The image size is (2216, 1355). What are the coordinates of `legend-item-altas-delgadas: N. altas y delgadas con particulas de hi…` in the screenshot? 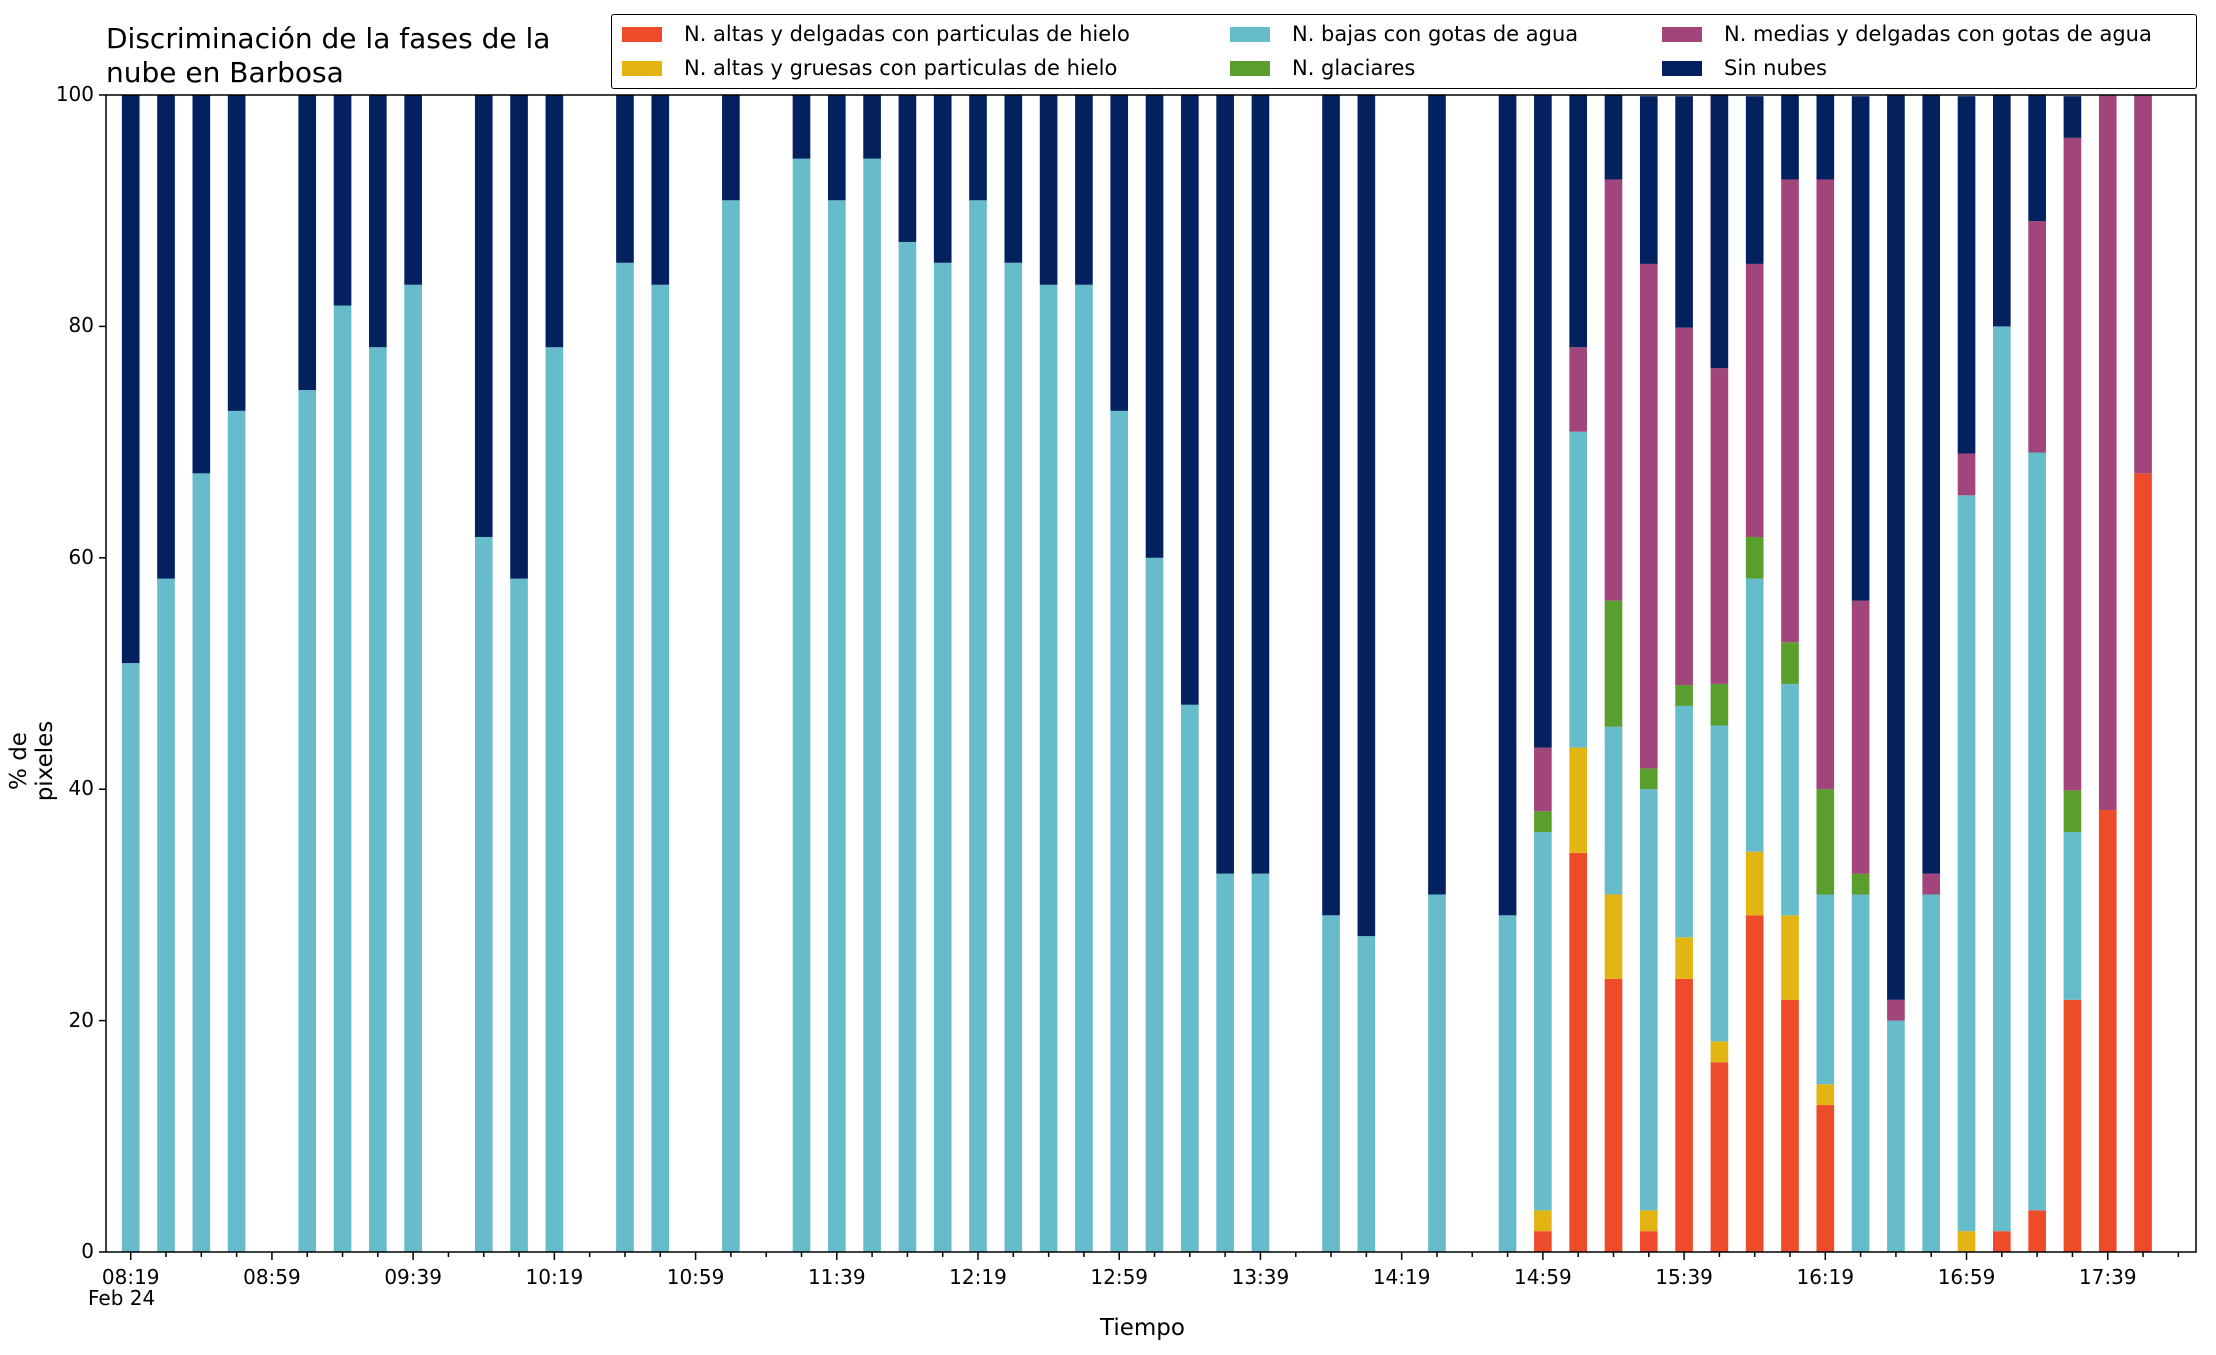 It's located at (876, 34).